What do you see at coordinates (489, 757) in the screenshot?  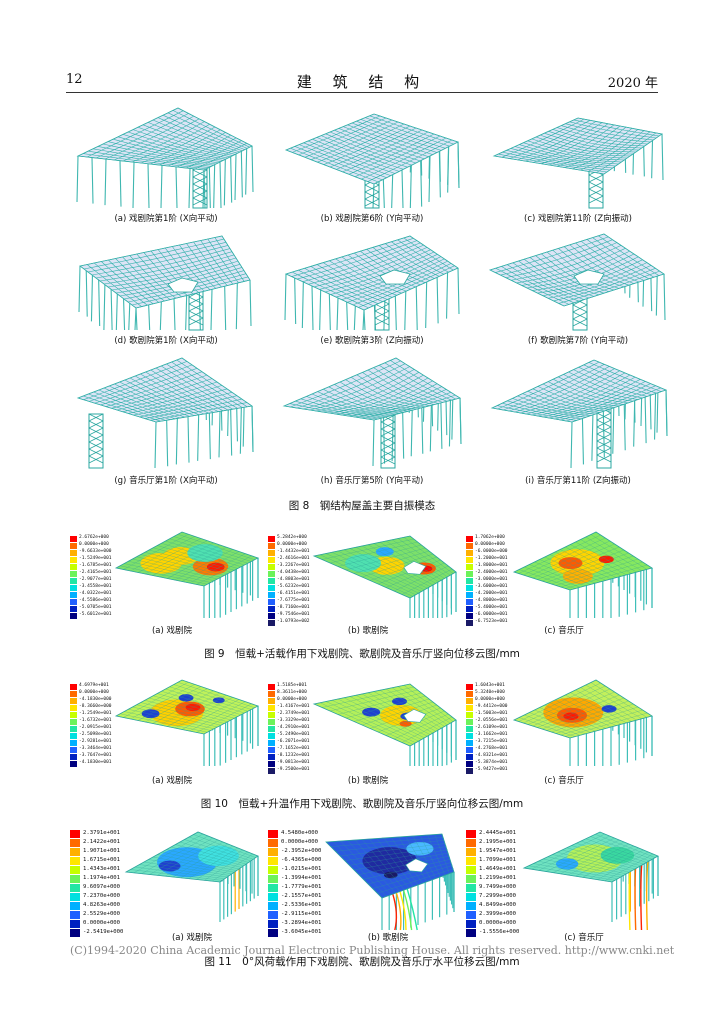 I see `legend-row: -4.8321e+001` at bounding box center [489, 757].